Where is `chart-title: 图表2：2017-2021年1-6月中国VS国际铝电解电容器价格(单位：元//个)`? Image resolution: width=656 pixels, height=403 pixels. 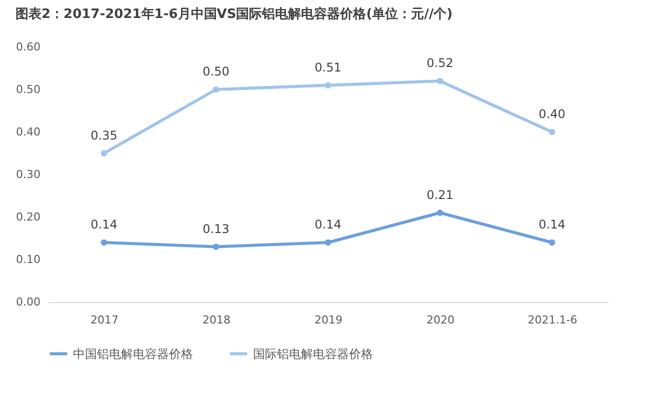
chart-title: 图表2：2017-2021年1-6月中国VS国际铝电解电容器价格(单位：元//个) is located at coordinates (234, 14).